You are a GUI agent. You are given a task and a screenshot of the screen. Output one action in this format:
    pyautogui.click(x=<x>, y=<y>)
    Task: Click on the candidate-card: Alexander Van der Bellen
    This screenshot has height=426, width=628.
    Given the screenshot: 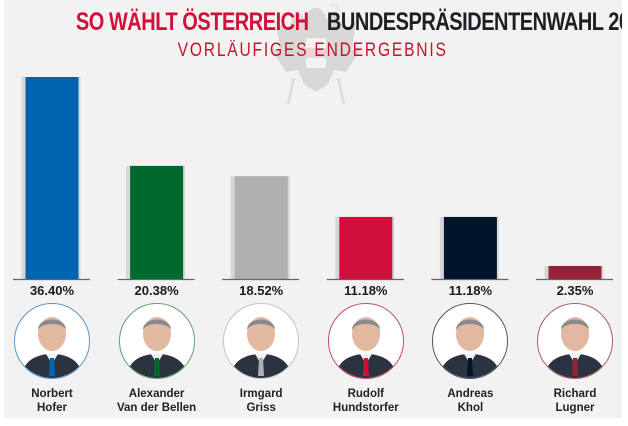 What is the action you would take?
    pyautogui.click(x=157, y=359)
    